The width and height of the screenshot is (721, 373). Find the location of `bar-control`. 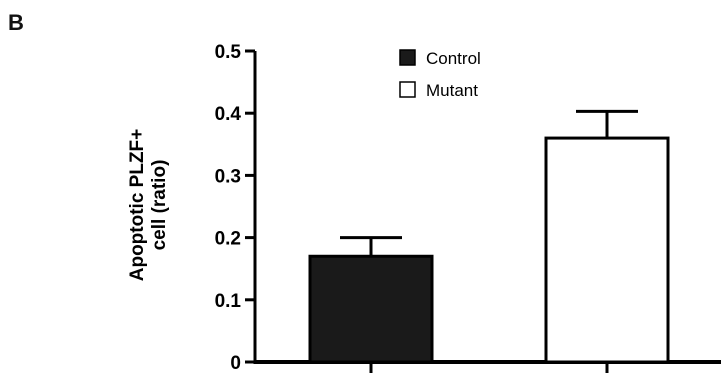

bar-control is located at coordinates (371, 309).